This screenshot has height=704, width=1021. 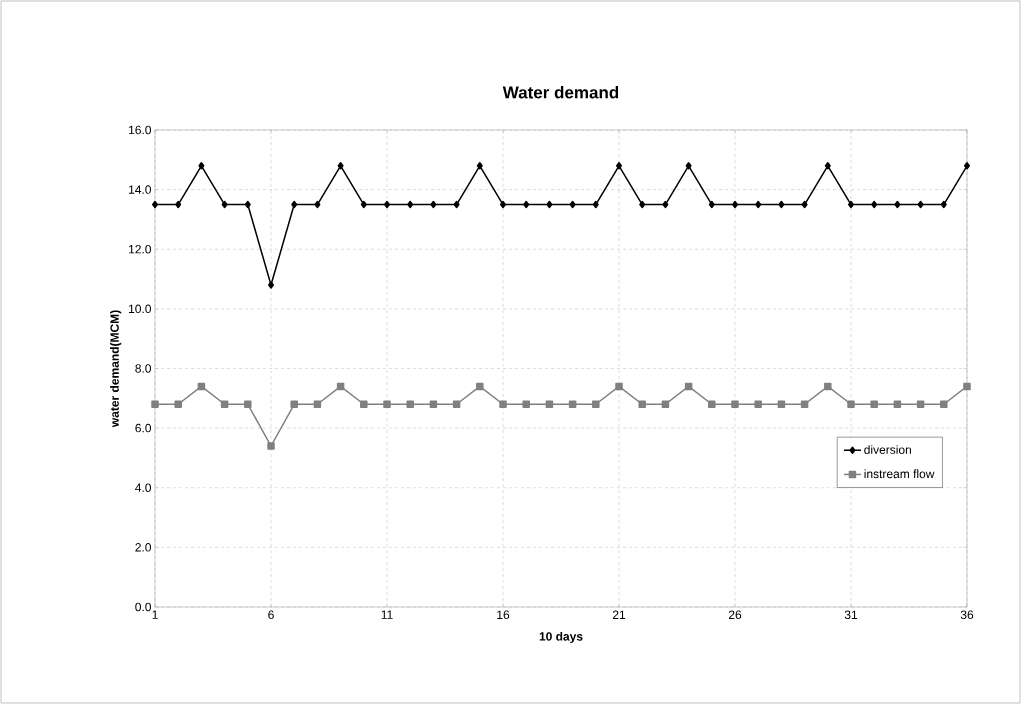 What do you see at coordinates (561, 637) in the screenshot?
I see `x-axis-title: 10 days` at bounding box center [561, 637].